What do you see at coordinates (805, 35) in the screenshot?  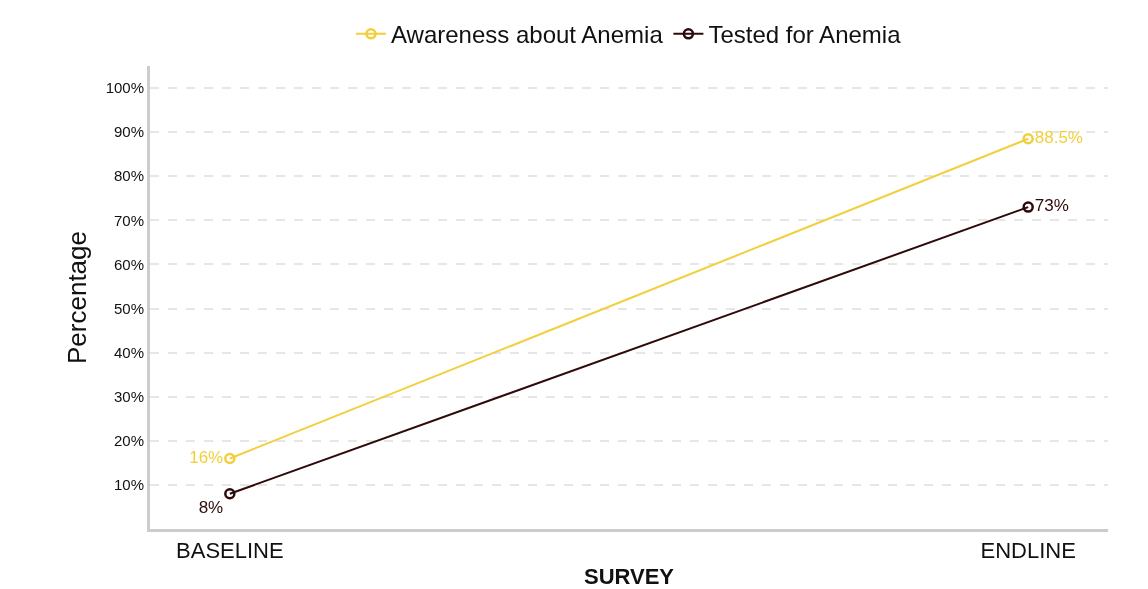 I see `legend-label: Tested for Anemia` at bounding box center [805, 35].